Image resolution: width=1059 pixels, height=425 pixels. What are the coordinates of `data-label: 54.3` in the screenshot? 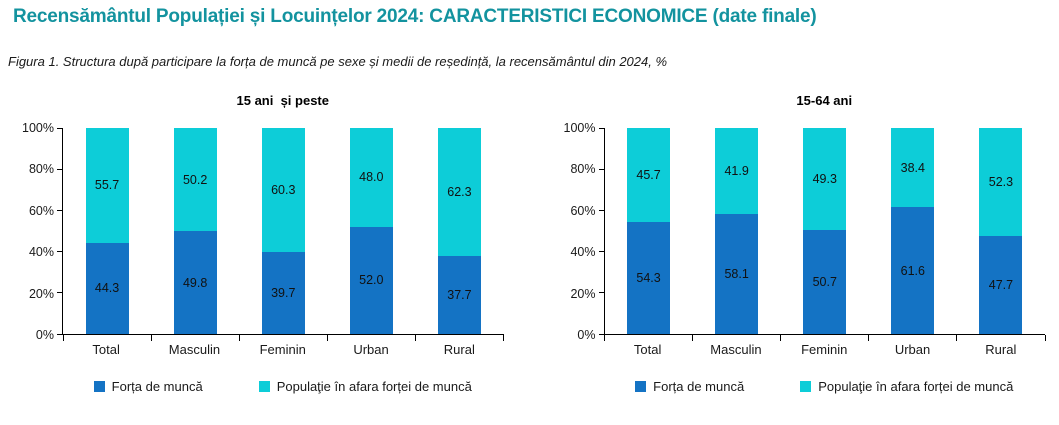 It's located at (648, 278).